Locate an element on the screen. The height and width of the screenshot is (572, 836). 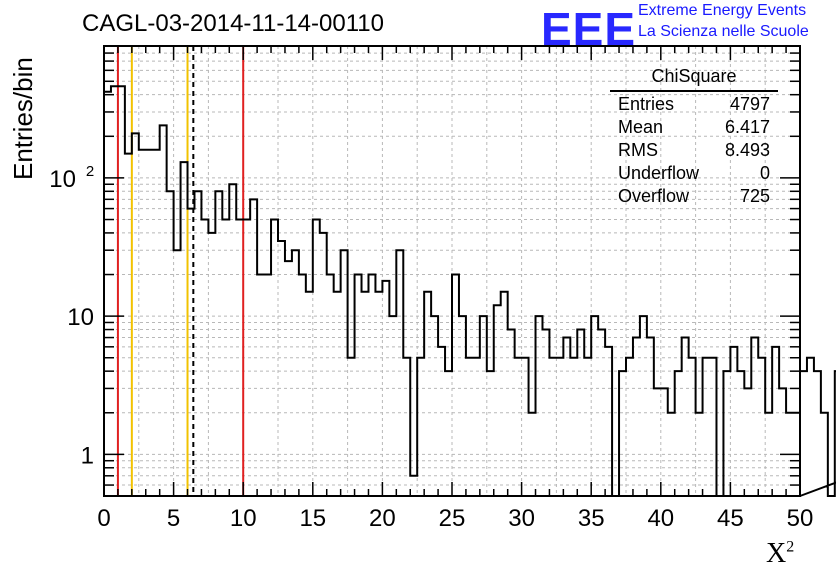
x-axis-symbol: X is located at coordinates (776, 553).